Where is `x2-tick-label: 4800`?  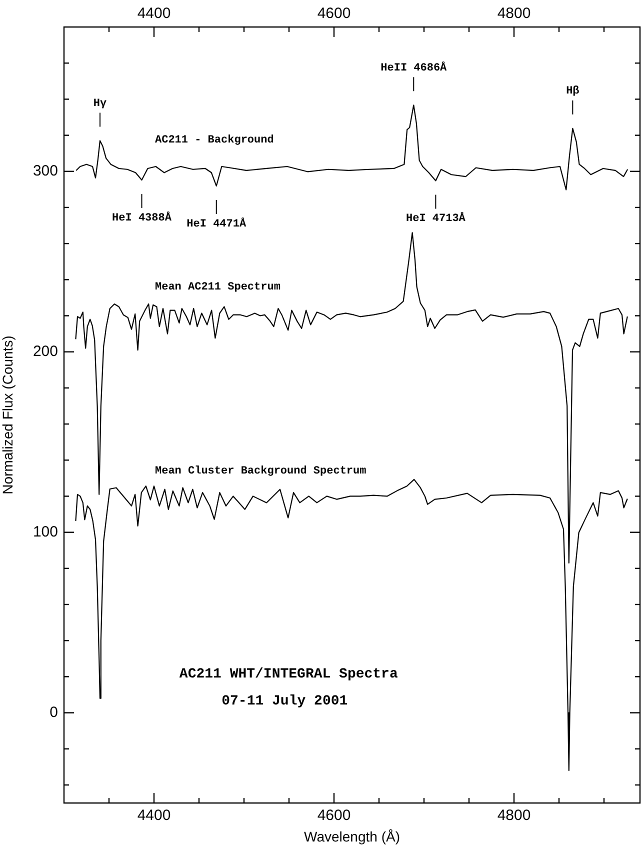
x2-tick-label: 4800 is located at coordinates (514, 13).